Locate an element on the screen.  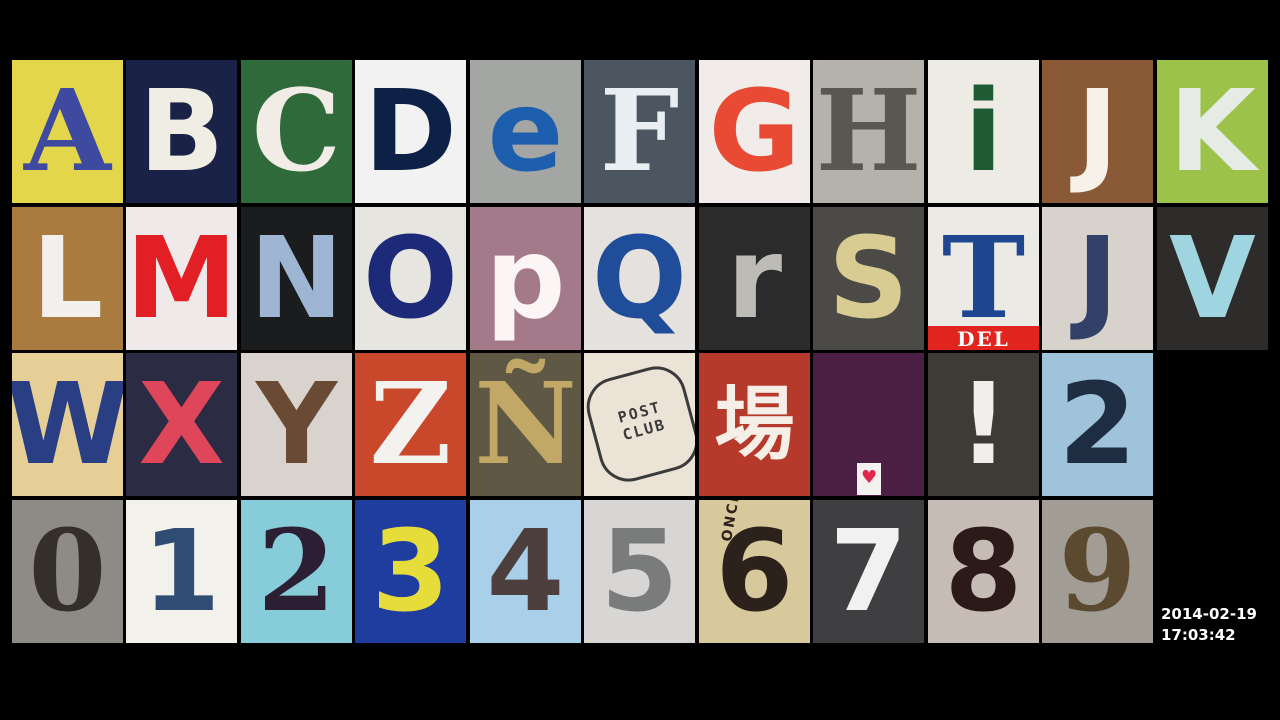
tile-glyph: W is located at coordinates (67, 424).